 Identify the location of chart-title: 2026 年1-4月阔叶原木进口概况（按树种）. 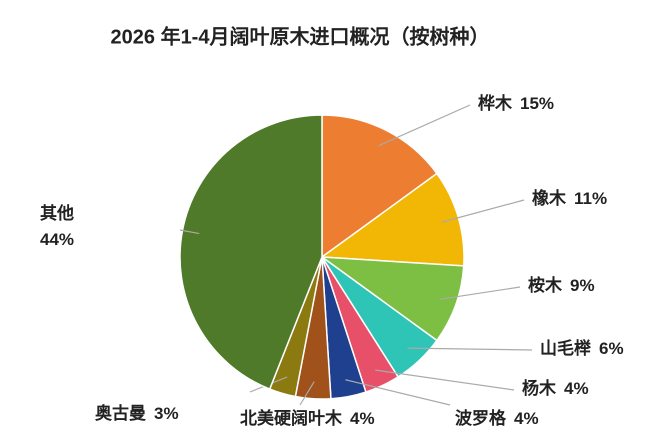
(300, 36).